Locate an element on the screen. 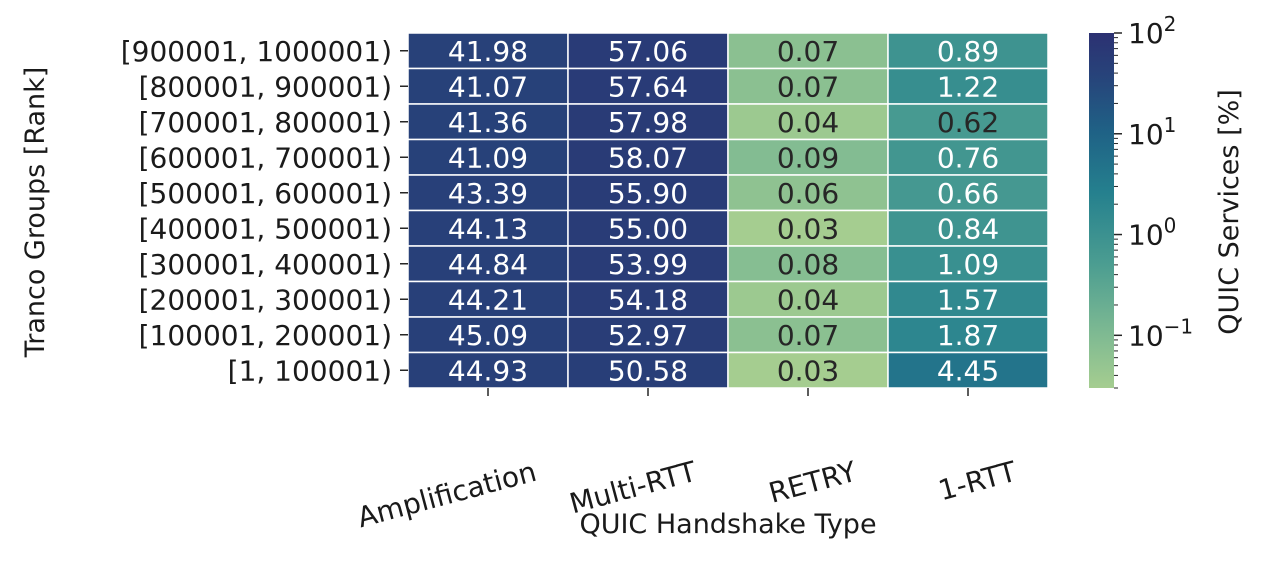  cell-value-label: 55.00 is located at coordinates (648, 228).